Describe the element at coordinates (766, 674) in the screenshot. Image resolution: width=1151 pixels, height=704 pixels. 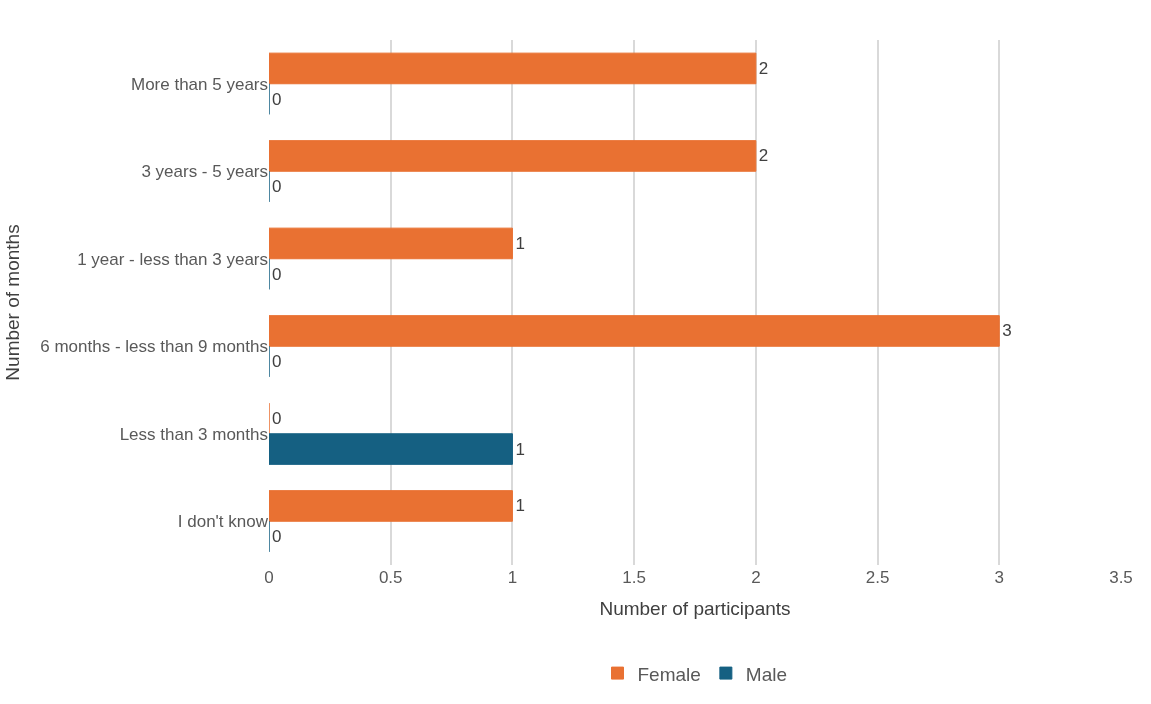
I see `legend-label: Male` at that location.